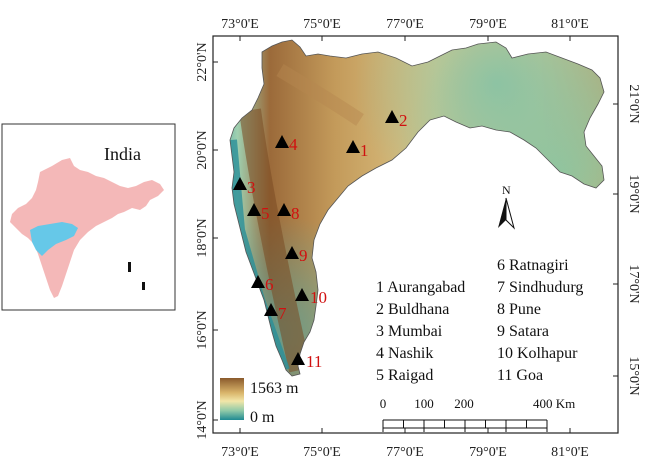 Image resolution: width=651 pixels, height=471 pixels. Describe the element at coordinates (523, 331) in the screenshot. I see `legend-item: 9 Satara` at that location.